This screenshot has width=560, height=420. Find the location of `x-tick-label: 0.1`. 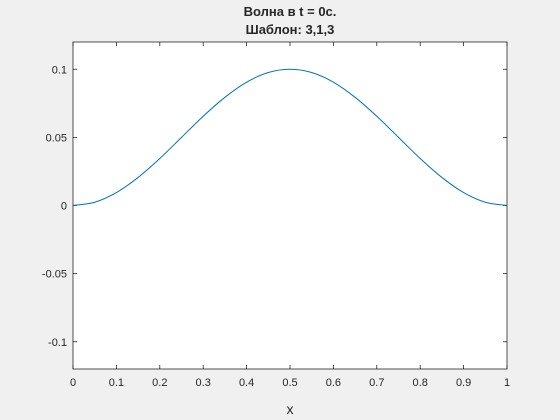

x-tick-label: 0.1 is located at coordinates (116, 383).